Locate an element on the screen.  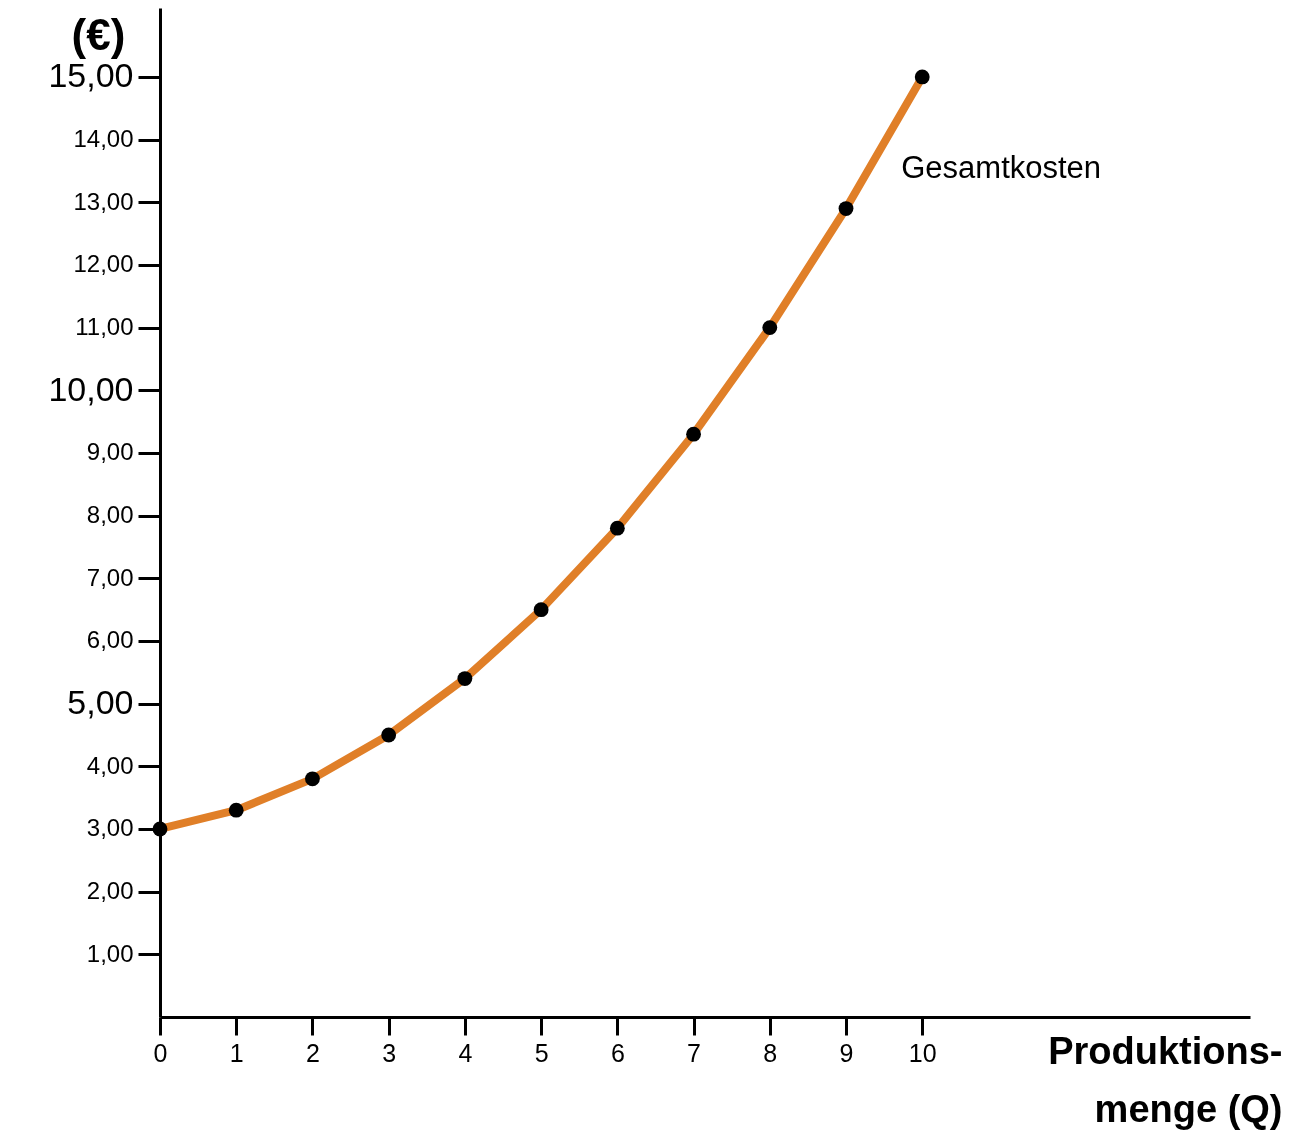
y-tick-label: 1,00 is located at coordinates (110, 953).